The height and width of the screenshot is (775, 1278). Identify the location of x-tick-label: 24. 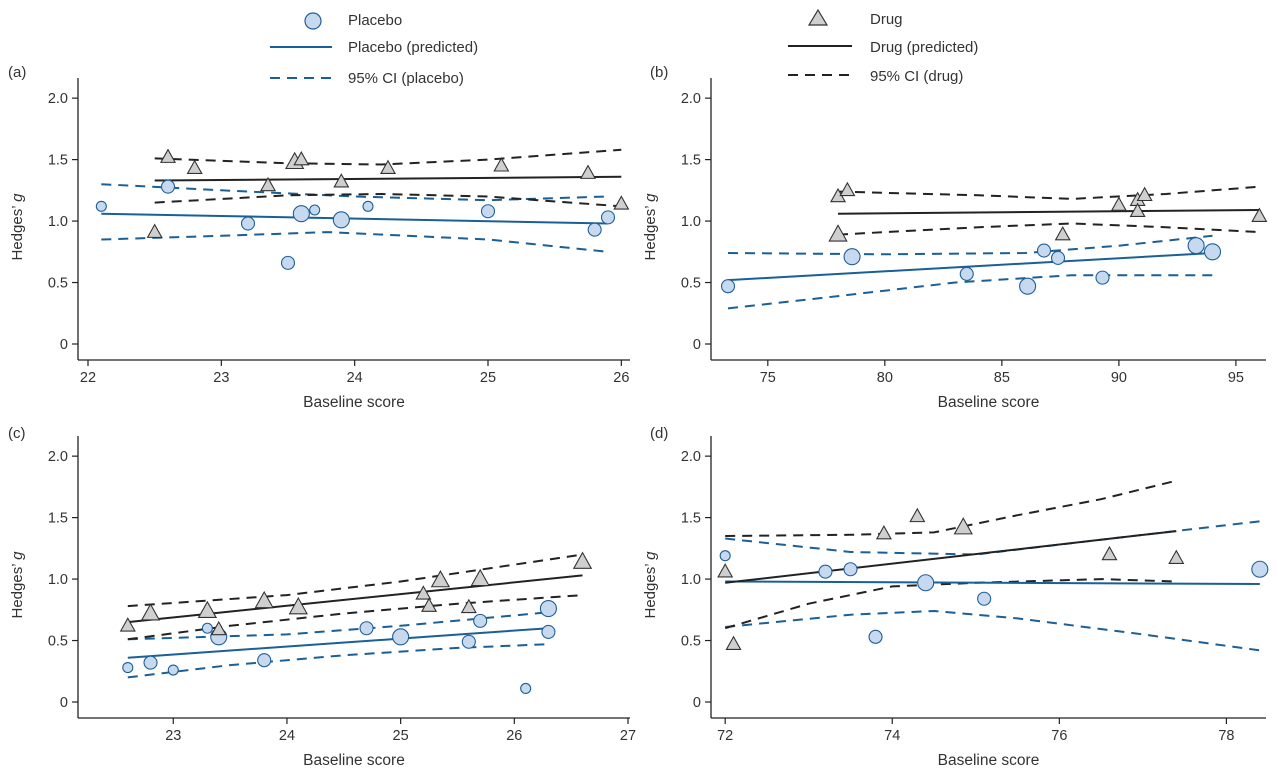
(355, 378).